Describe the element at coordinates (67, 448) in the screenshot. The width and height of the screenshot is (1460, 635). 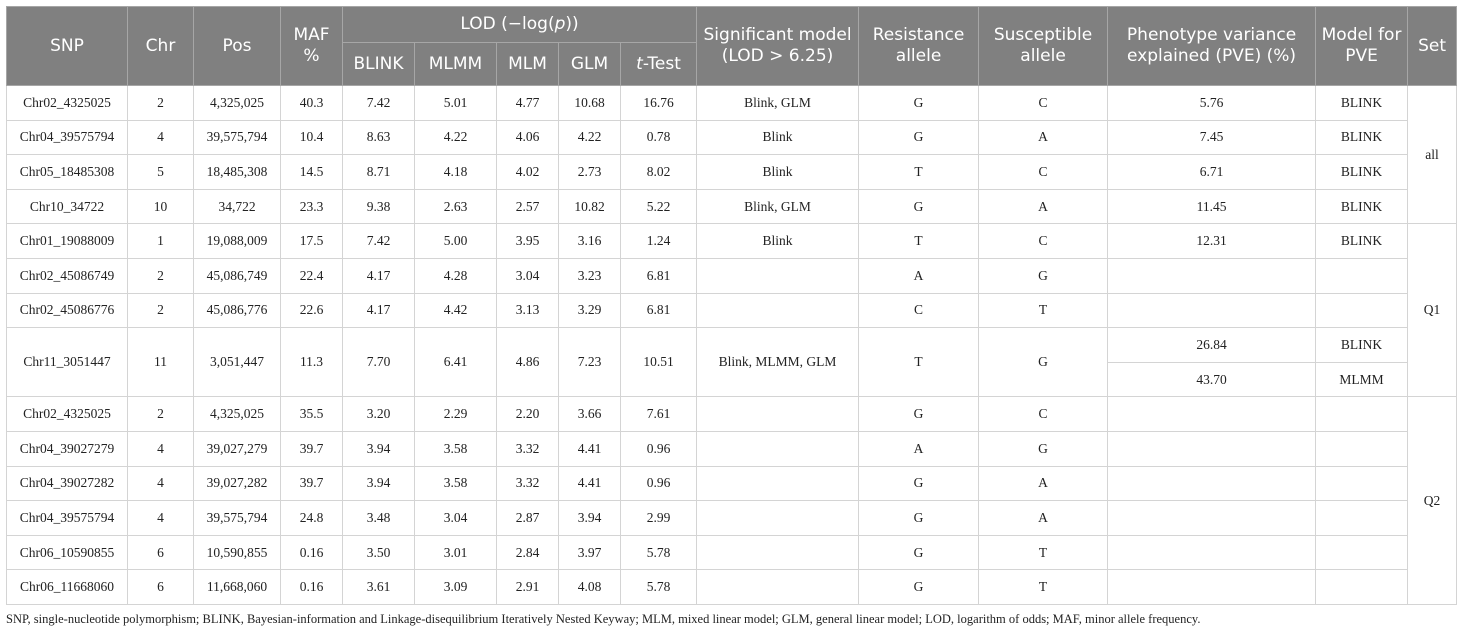
I see `snp-cell: Chr04_39027279` at that location.